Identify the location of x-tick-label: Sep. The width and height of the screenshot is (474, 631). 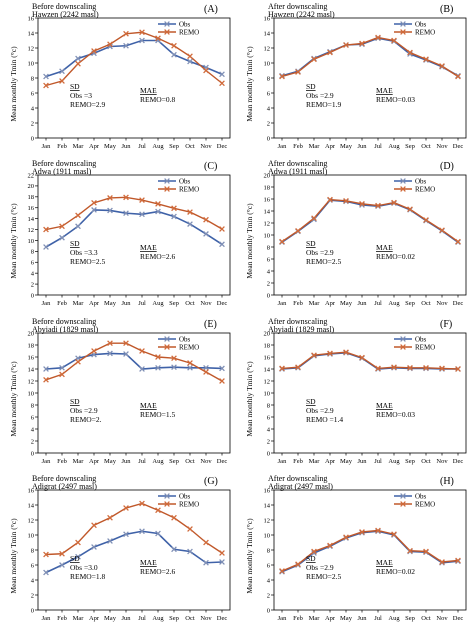
(410, 303).